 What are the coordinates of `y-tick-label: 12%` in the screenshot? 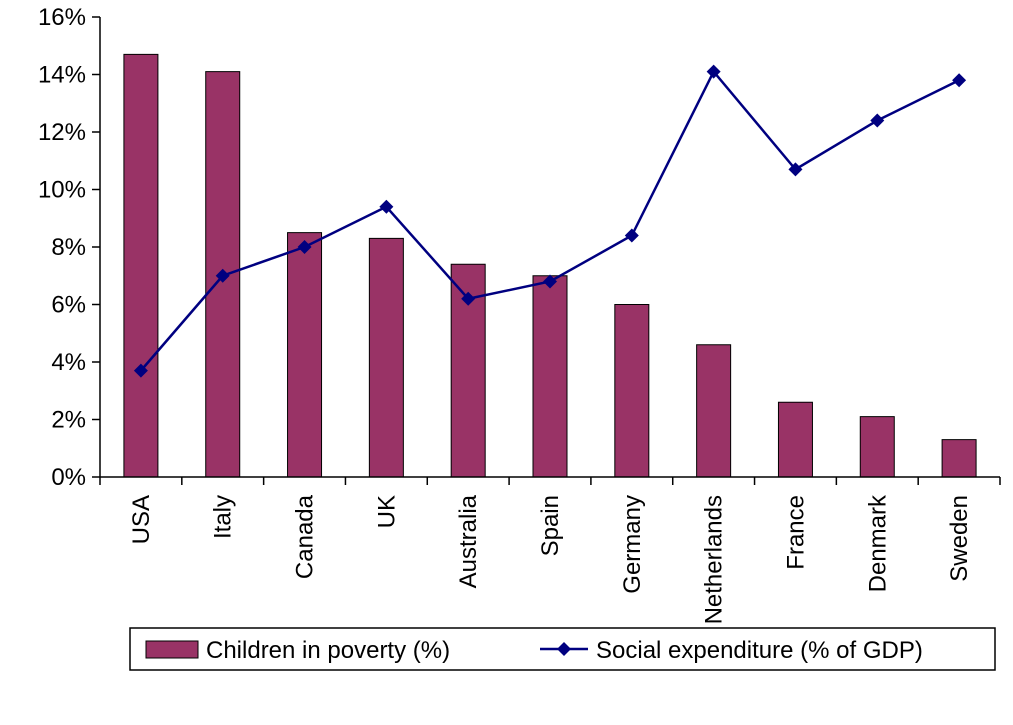 It's located at (62, 132).